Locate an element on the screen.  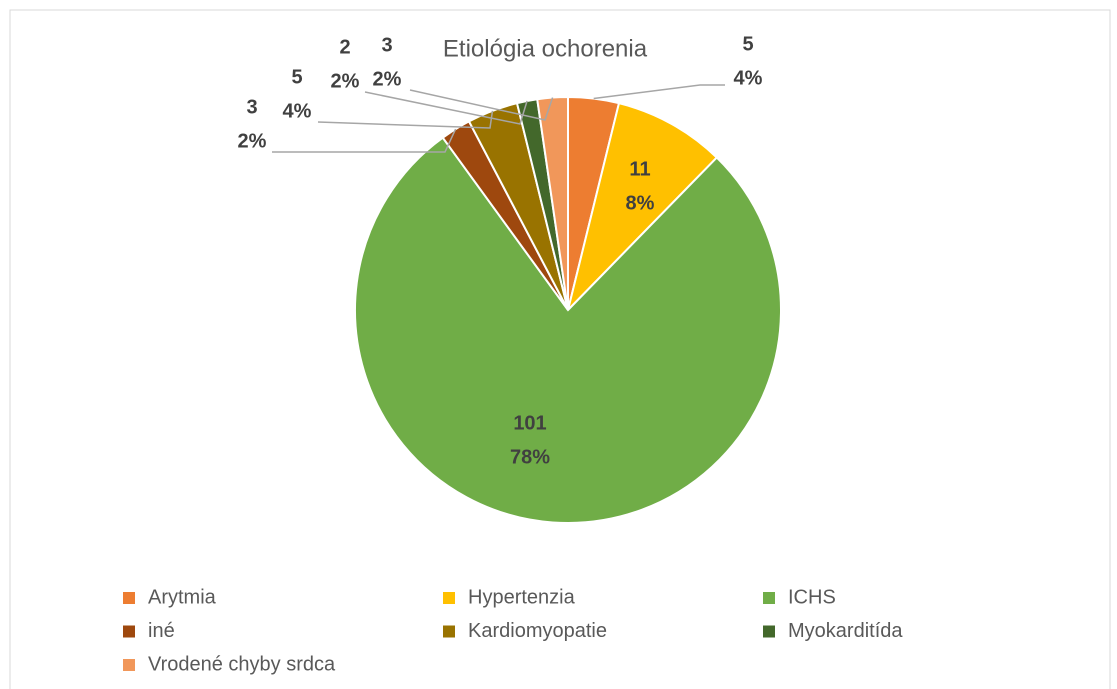
data-label-percent: 78% is located at coordinates (530, 457).